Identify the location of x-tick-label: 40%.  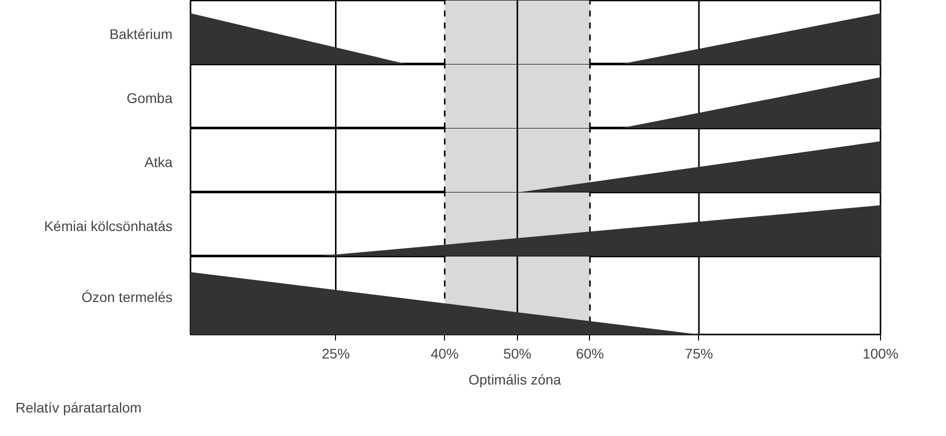
(444, 354).